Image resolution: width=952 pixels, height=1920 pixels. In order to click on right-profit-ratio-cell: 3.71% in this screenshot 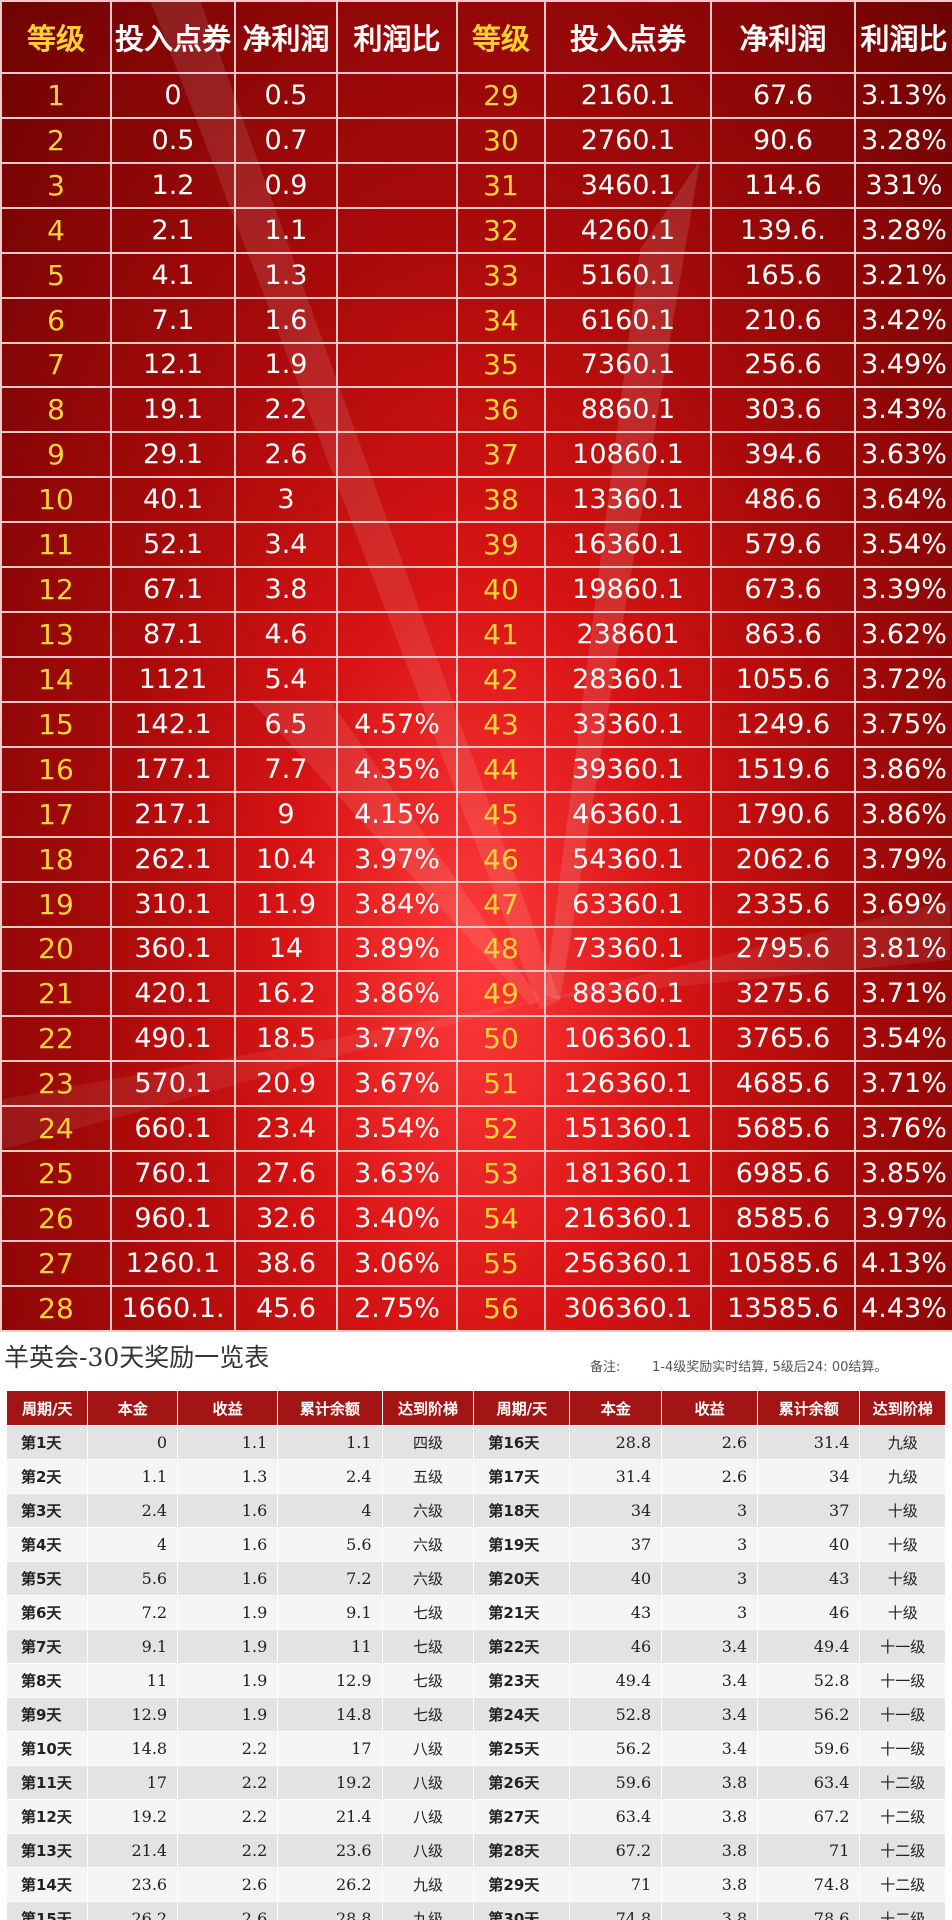, I will do `click(903, 1084)`.